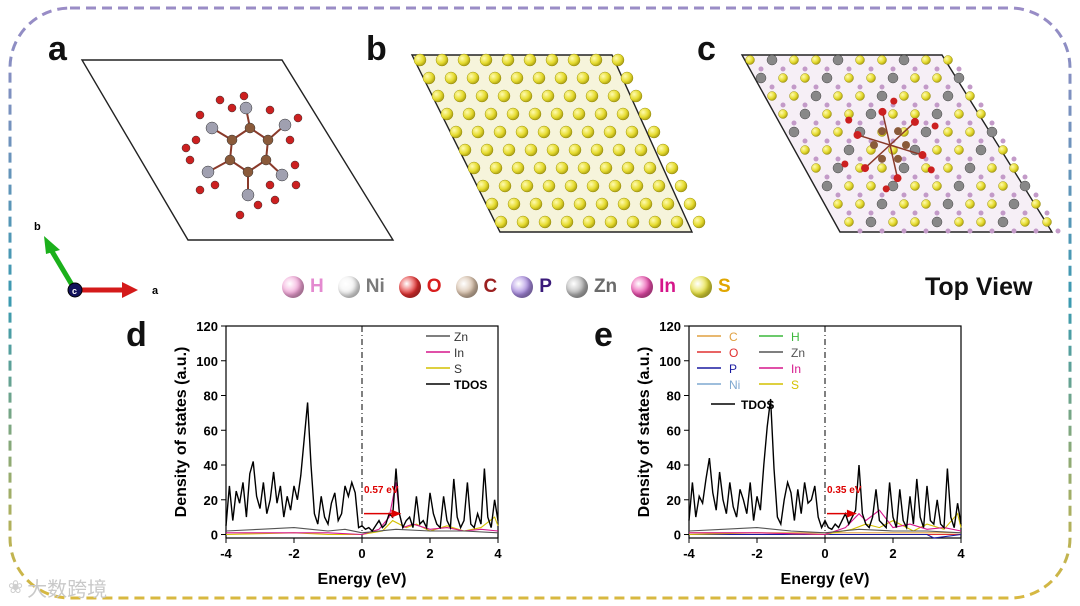 Image resolution: width=1080 pixels, height=606 pixels. Describe the element at coordinates (16, 587) in the screenshot. I see `watermark-logo-icon: ❀` at that location.